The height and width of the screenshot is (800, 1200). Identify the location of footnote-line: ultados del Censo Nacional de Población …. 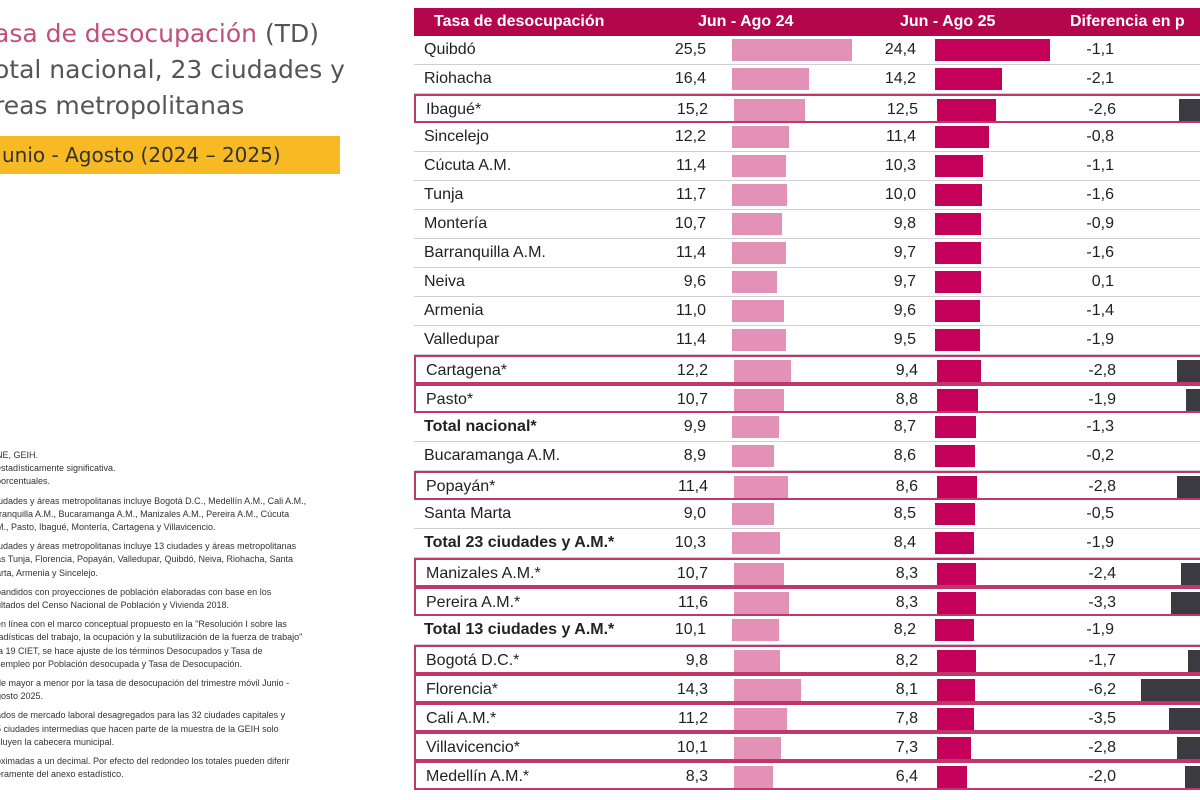
(114, 605).